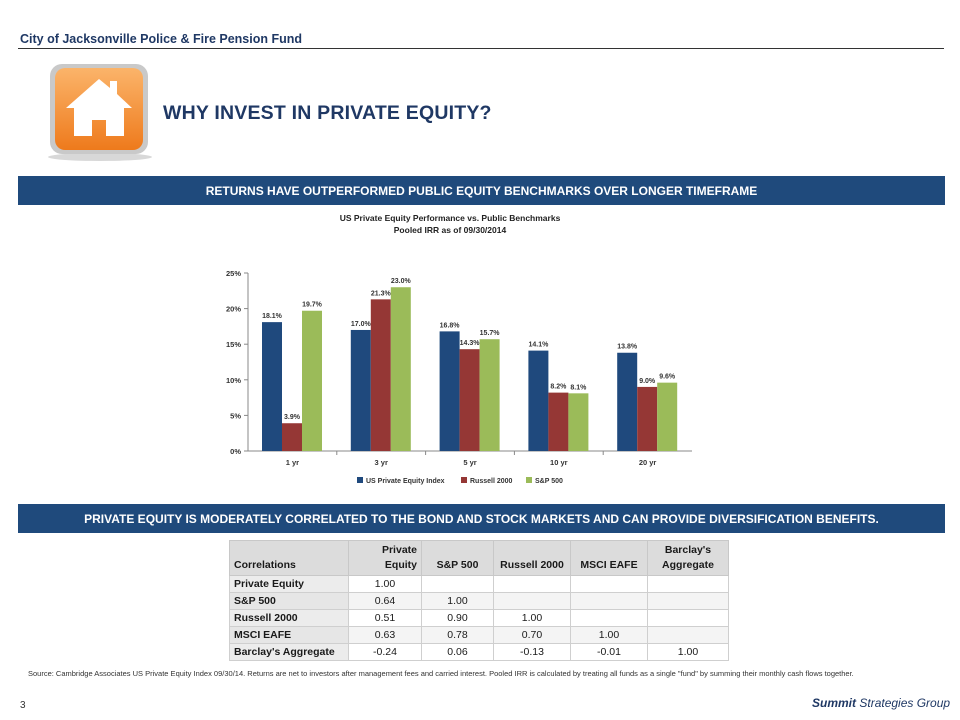 The width and height of the screenshot is (960, 720). Describe the element at coordinates (457, 618) in the screenshot. I see `table-cell: 0.90` at that location.